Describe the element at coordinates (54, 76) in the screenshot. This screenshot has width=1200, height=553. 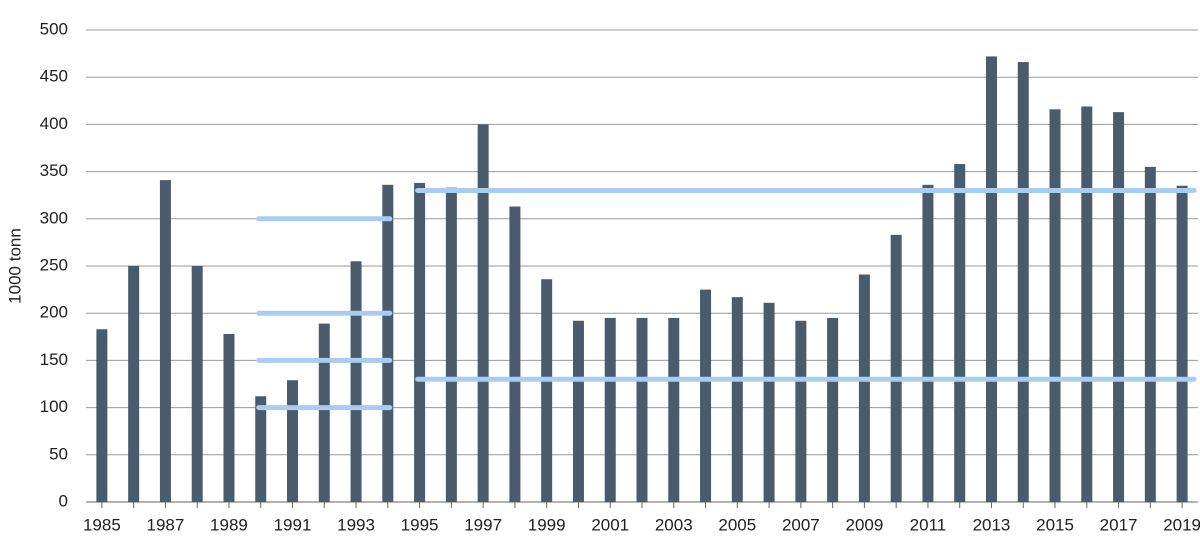
I see `y-tick-label: 450` at that location.